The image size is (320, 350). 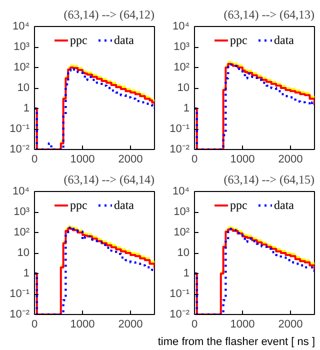 I want to click on chart-title: (63,14) --> (64,13), so click(x=269, y=15).